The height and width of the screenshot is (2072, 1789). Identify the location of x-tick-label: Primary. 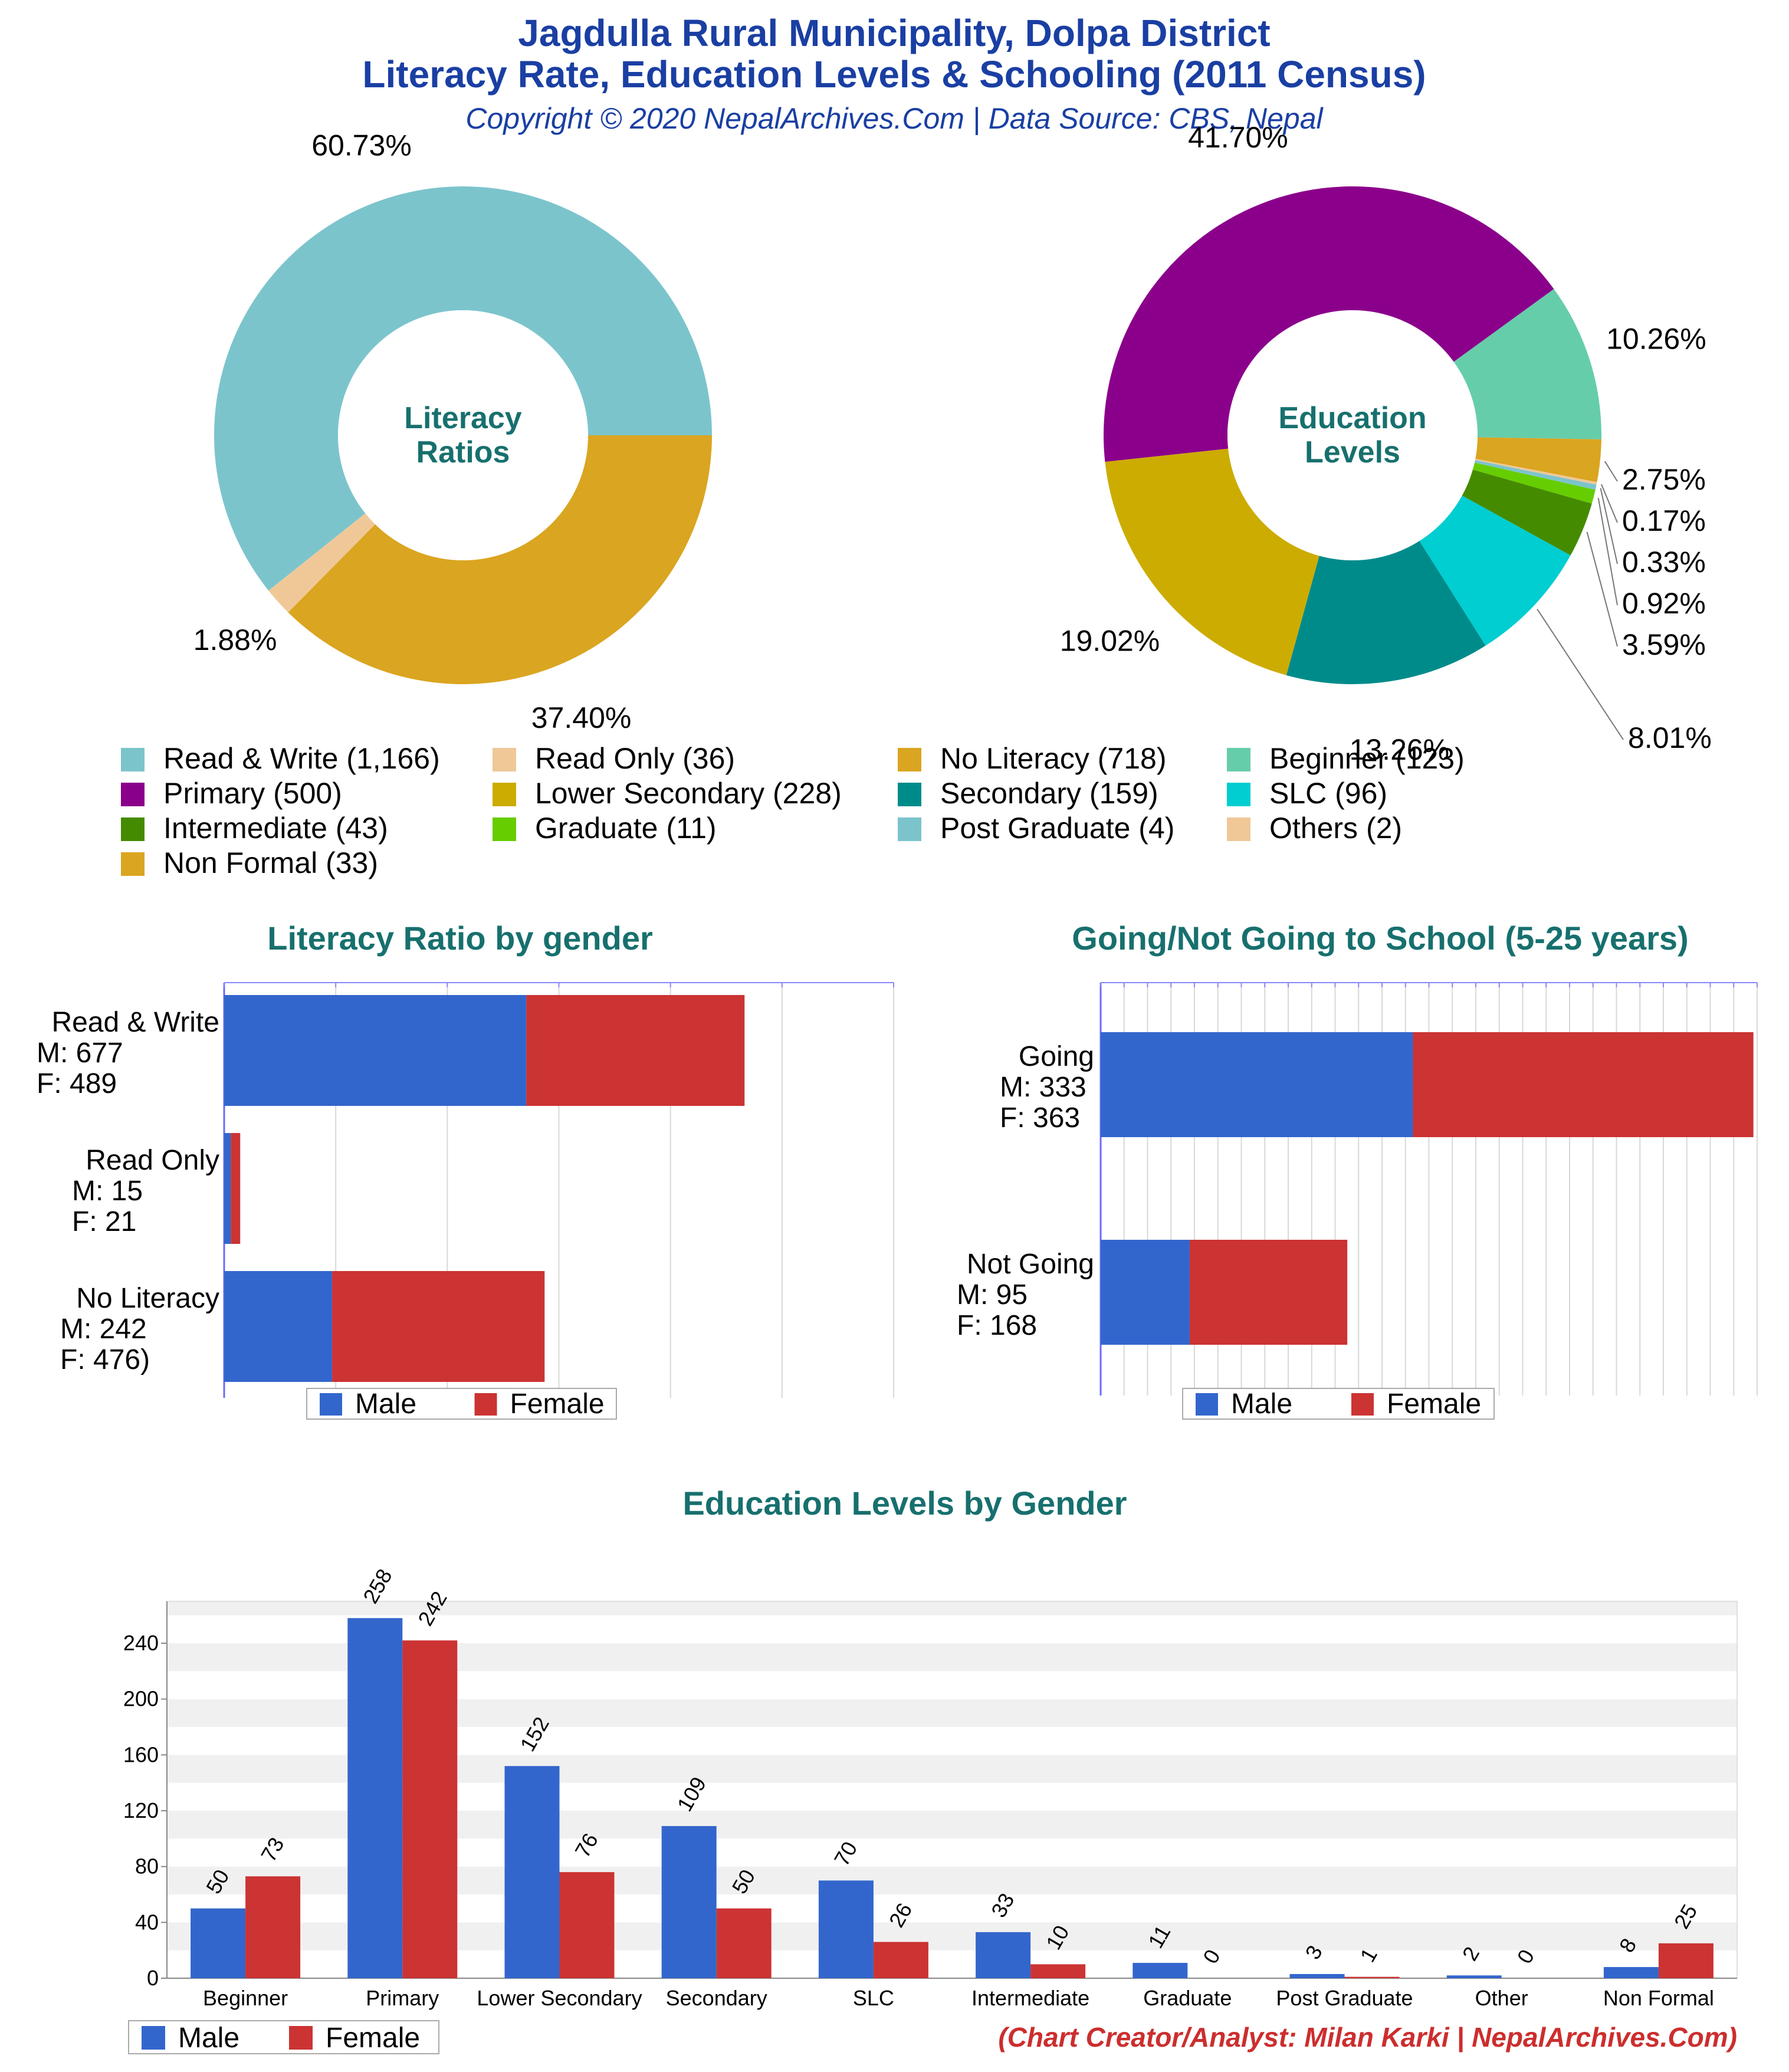
(402, 1998).